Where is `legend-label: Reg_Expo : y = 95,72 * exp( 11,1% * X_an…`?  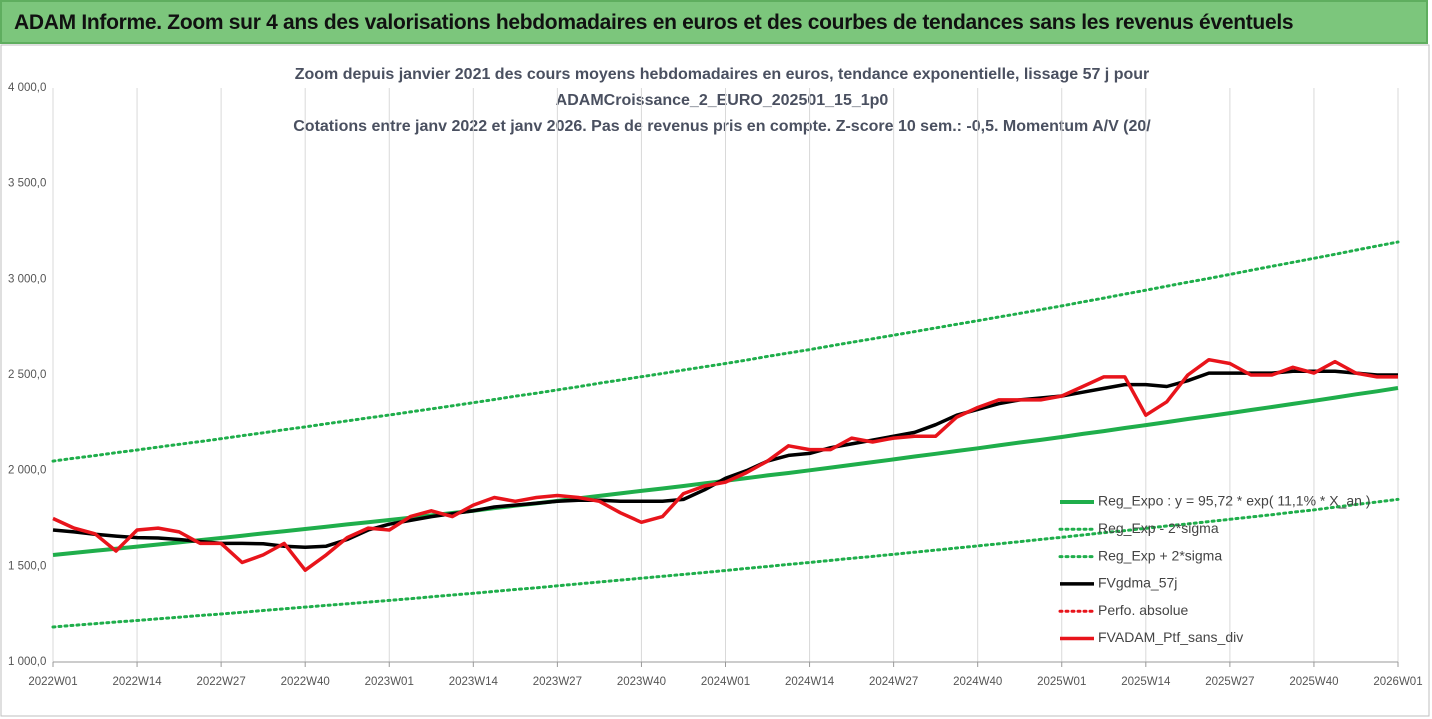
legend-label: Reg_Expo : y = 95,72 * exp( 11,1% * X_an… is located at coordinates (1234, 501).